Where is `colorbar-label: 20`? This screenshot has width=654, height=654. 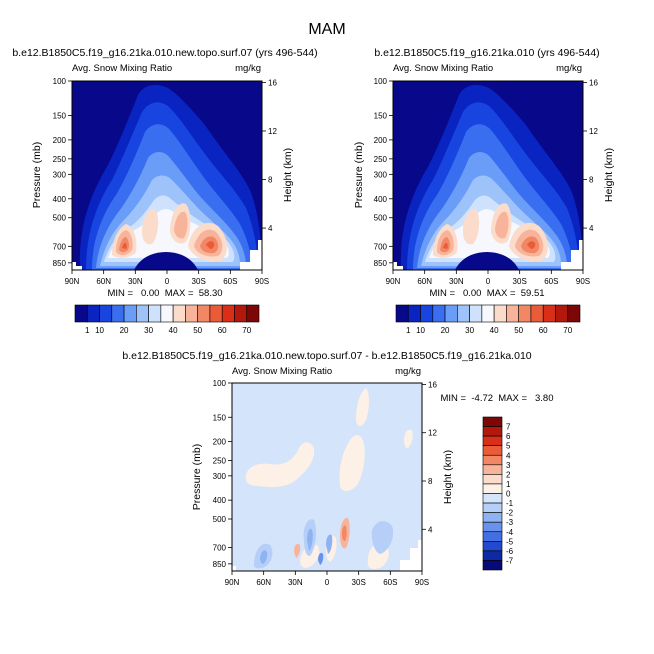
colorbar-label: 20 is located at coordinates (445, 330).